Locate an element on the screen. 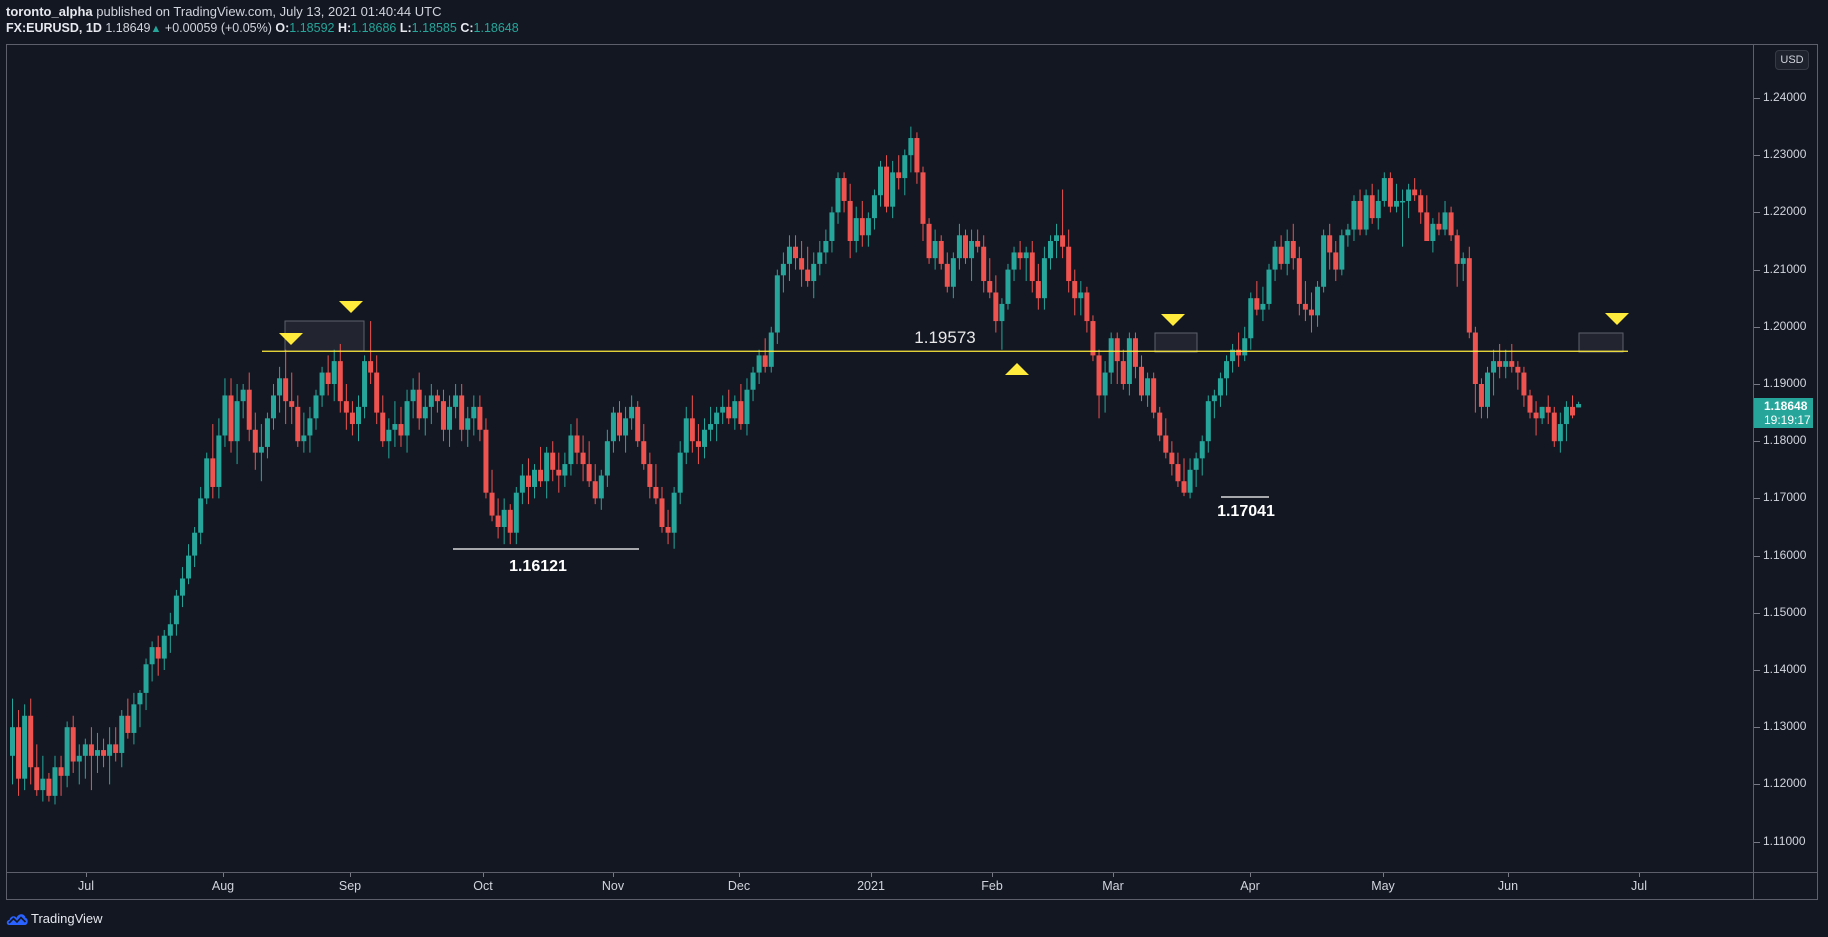  price-axis-separator is located at coordinates (1753, 472).